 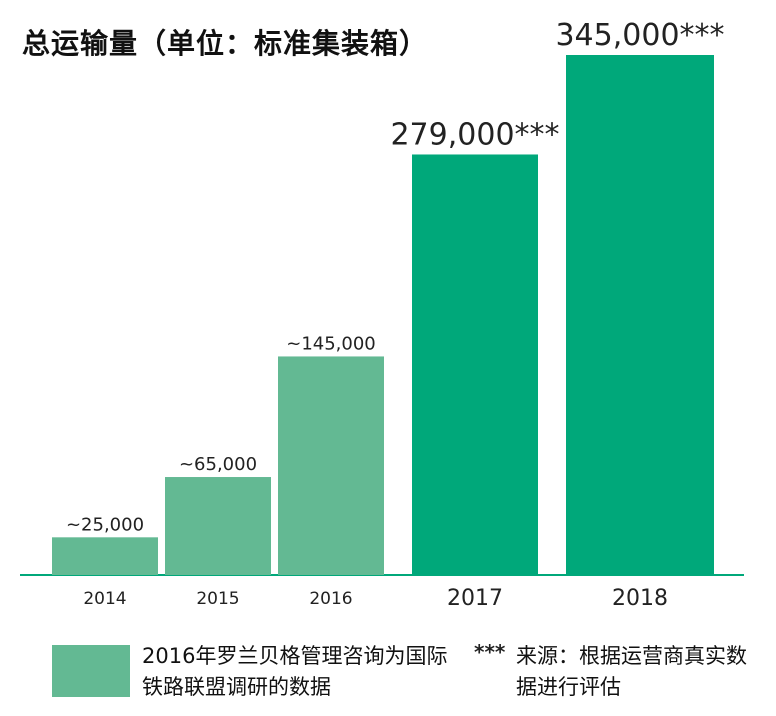 I want to click on bar-2015, so click(x=218, y=526).